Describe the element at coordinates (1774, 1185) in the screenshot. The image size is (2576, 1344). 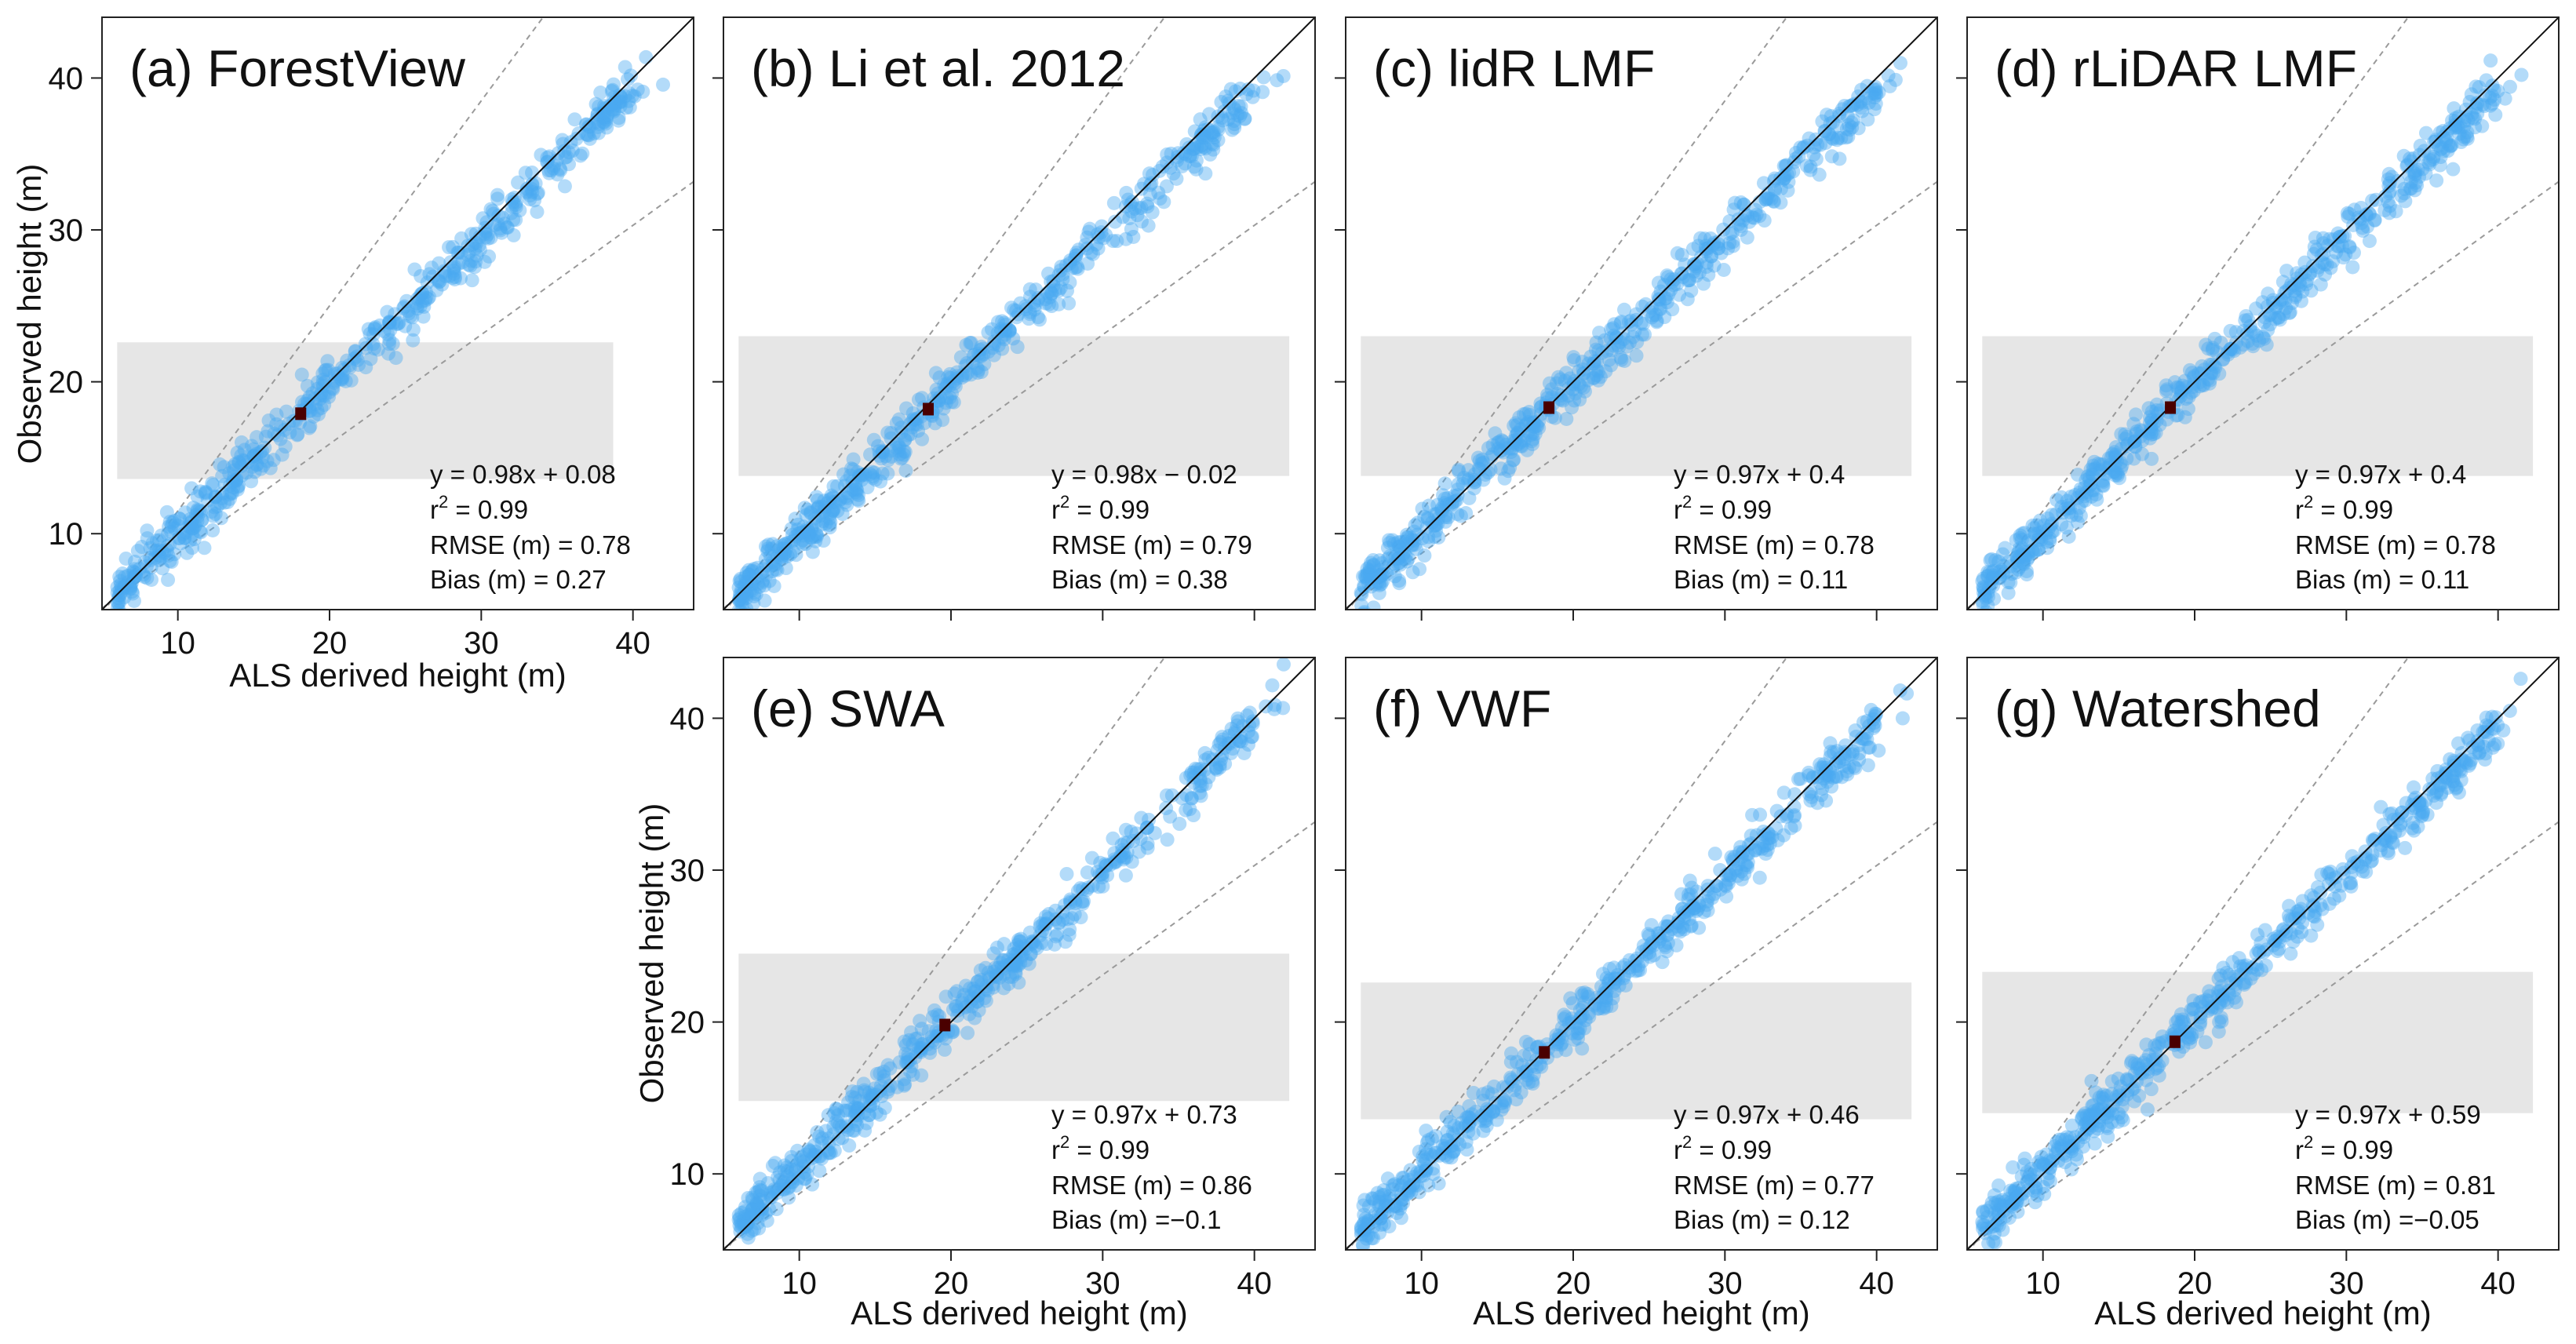
I see `rmse: RMSE (m) = 0.77` at that location.